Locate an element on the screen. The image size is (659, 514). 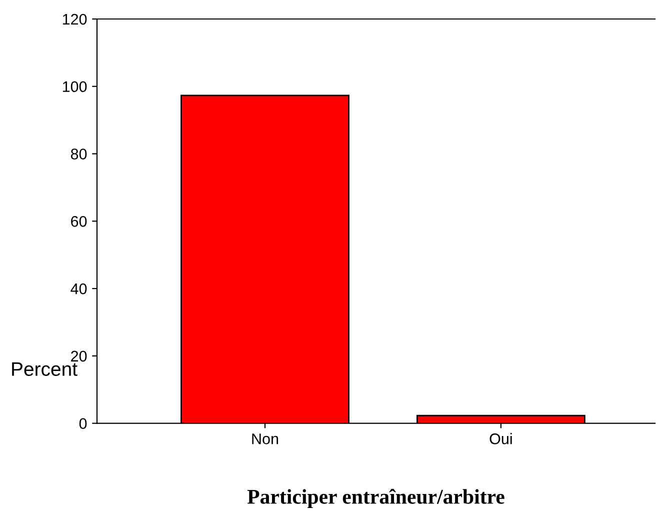
y-tick-label: 120 is located at coordinates (74, 19).